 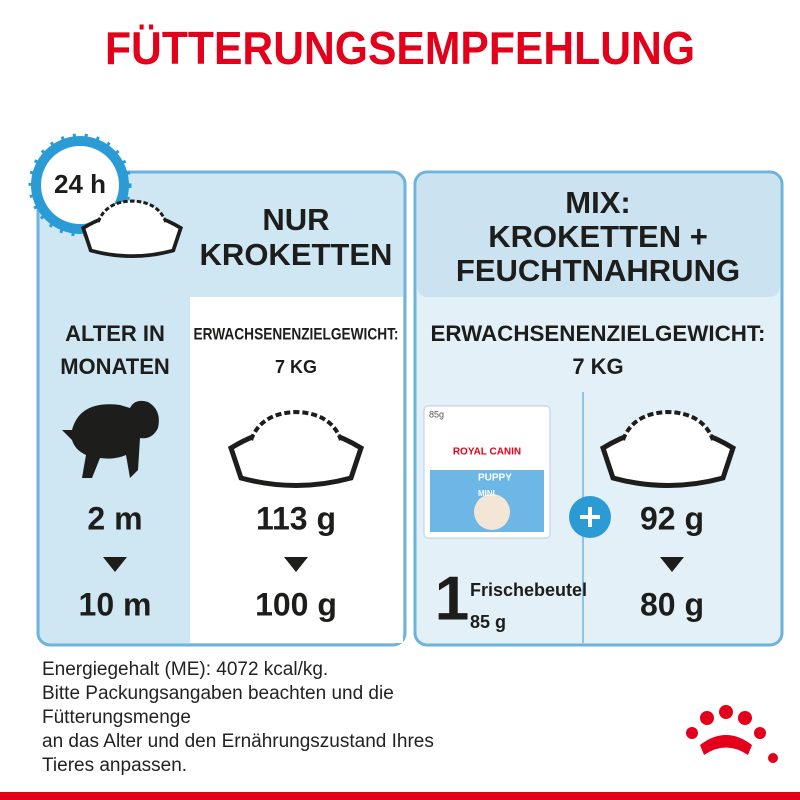 What do you see at coordinates (400, 796) in the screenshot?
I see `footer-bar` at bounding box center [400, 796].